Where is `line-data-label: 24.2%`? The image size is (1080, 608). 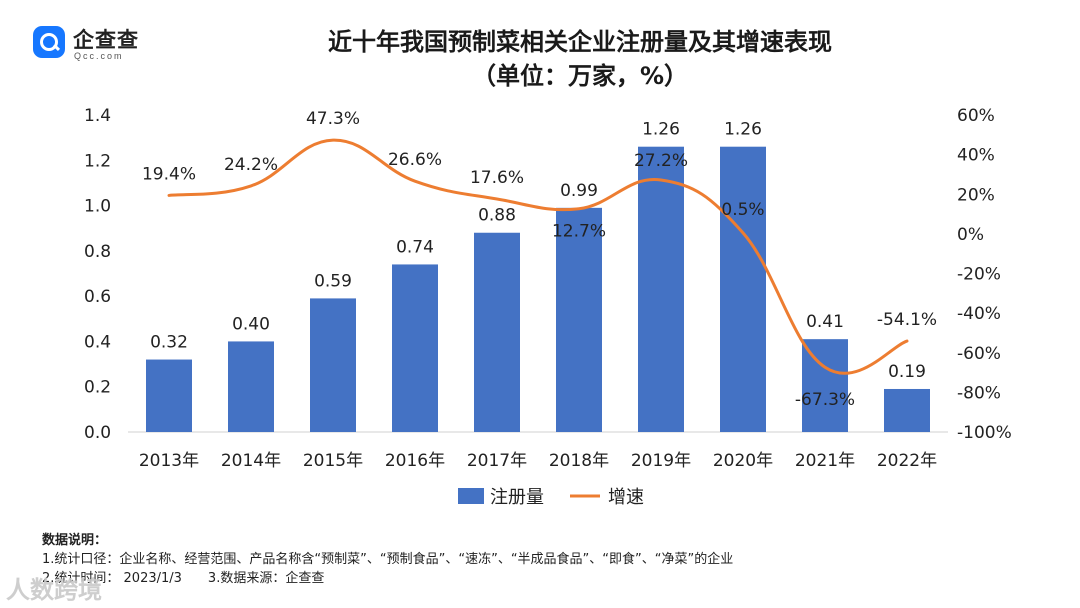
line-data-label: 24.2% is located at coordinates (251, 165).